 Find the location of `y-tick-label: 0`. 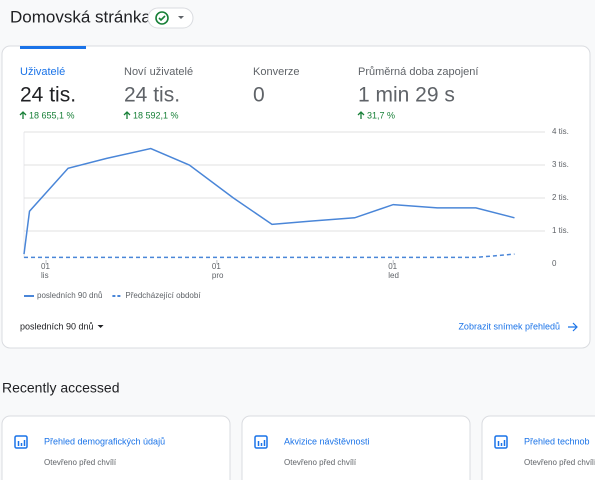

y-tick-label: 0 is located at coordinates (554, 263).